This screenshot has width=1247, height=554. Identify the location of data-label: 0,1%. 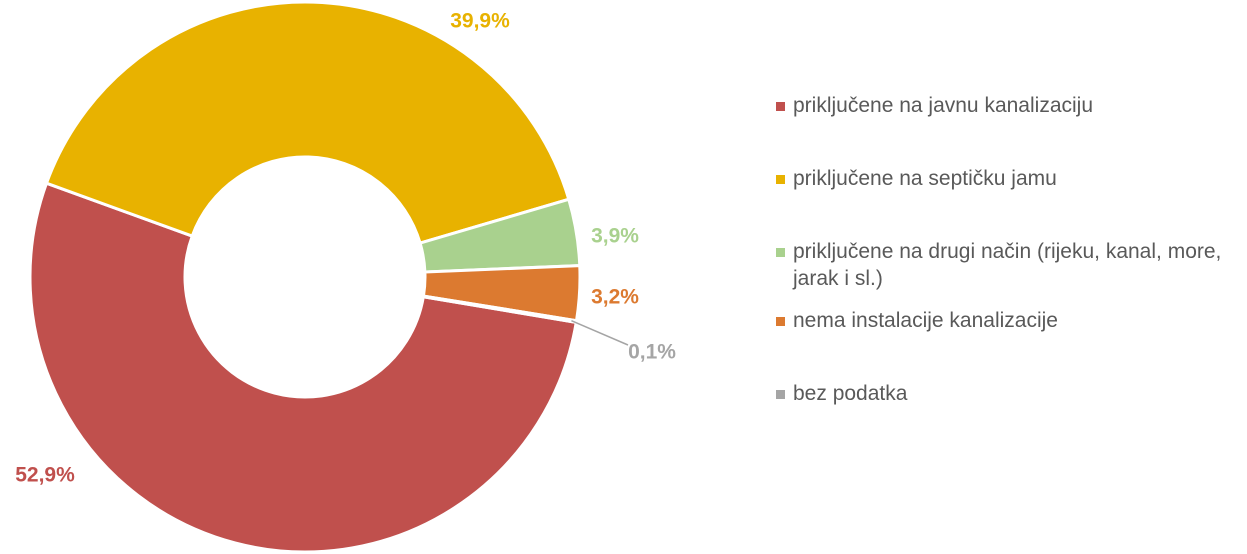
(652, 352).